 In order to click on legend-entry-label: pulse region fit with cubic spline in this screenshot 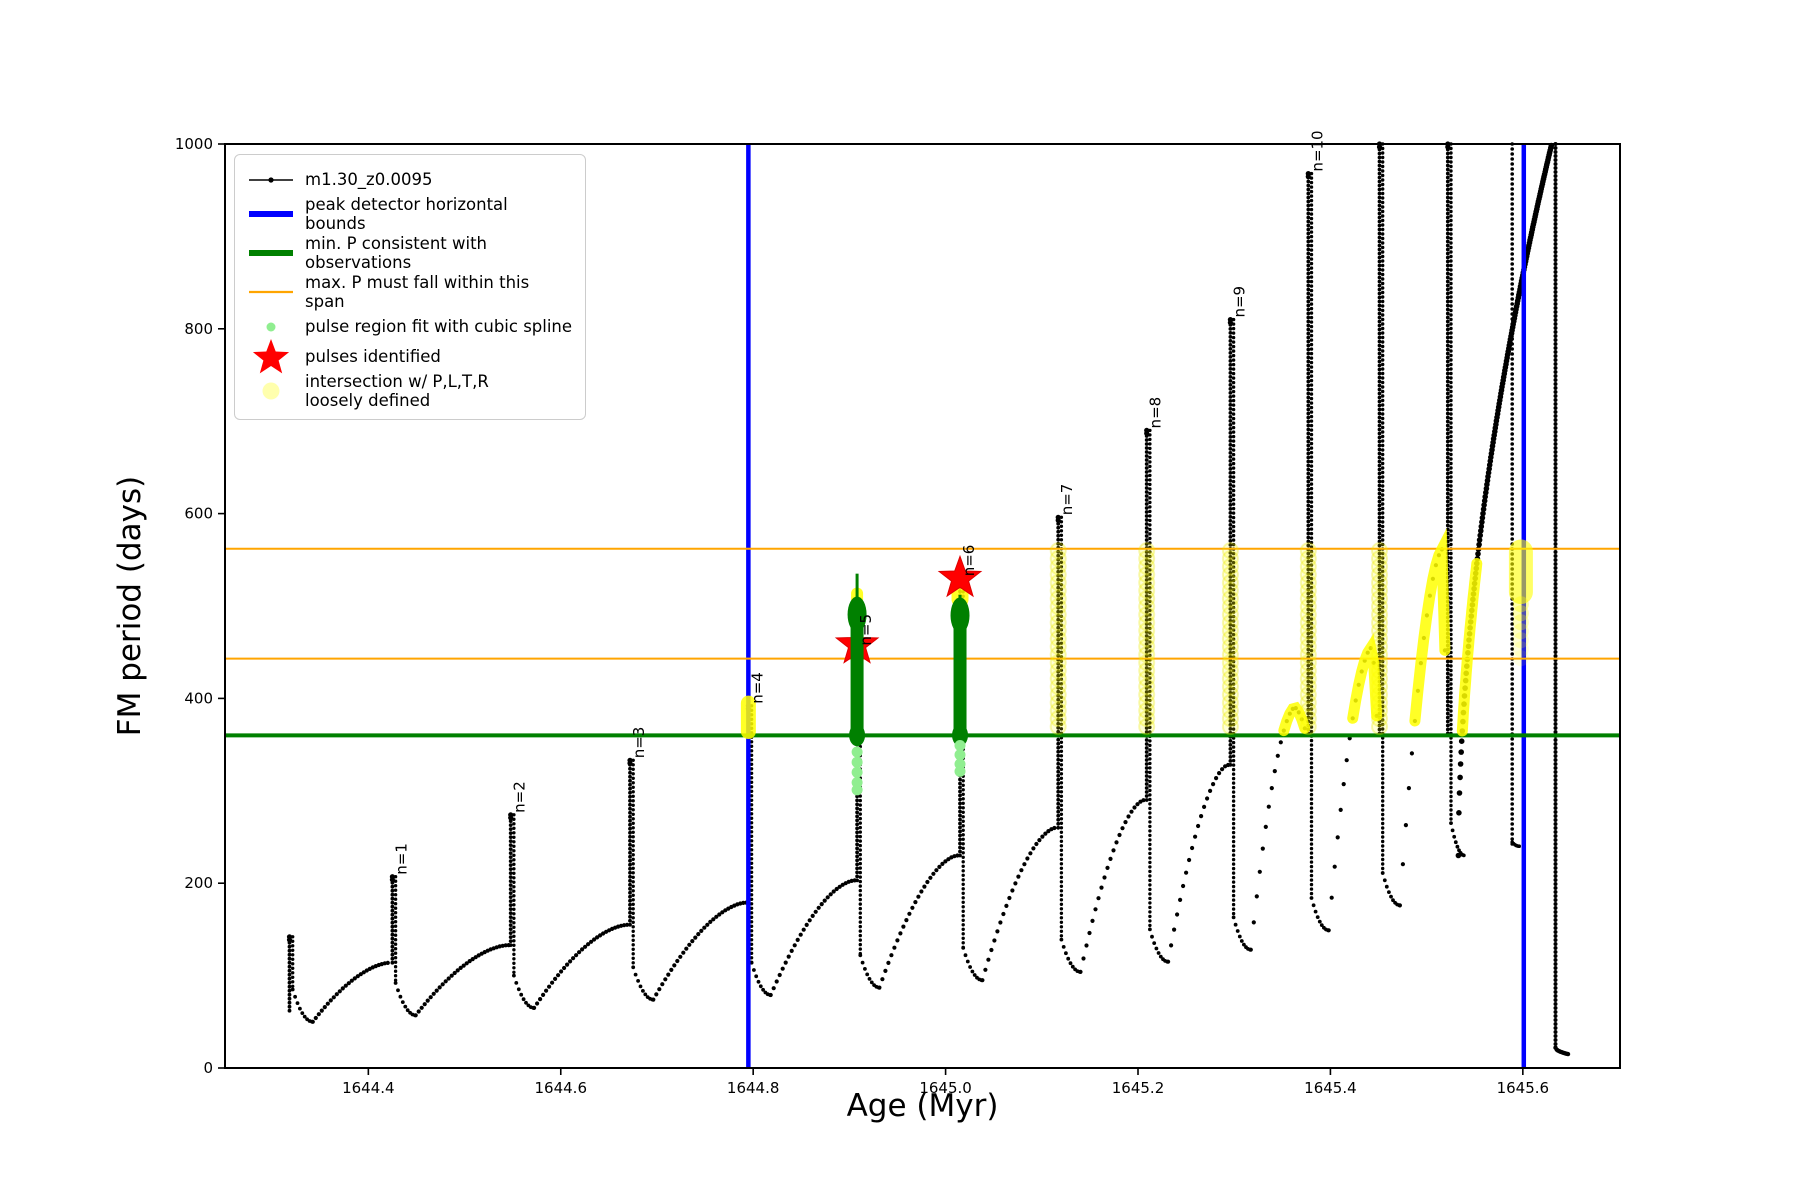, I will do `click(439, 327)`.